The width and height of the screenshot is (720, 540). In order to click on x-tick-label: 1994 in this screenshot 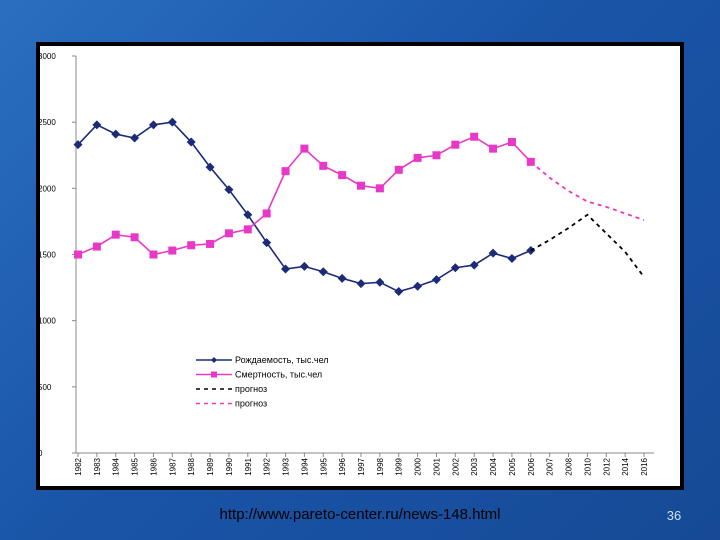, I will do `click(304, 466)`.